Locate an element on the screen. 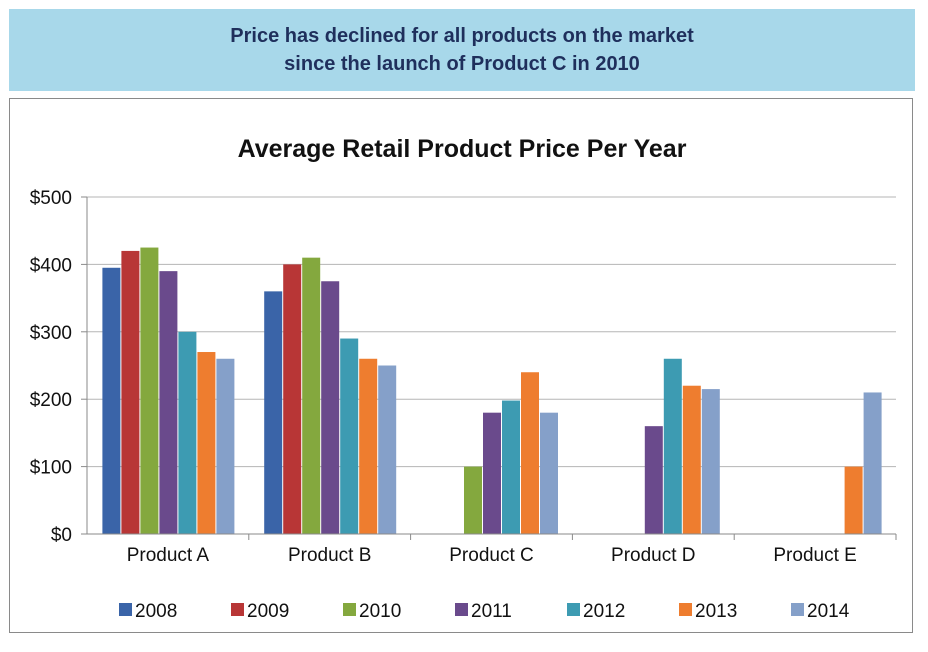  x-tick-label: Product C is located at coordinates (491, 555).